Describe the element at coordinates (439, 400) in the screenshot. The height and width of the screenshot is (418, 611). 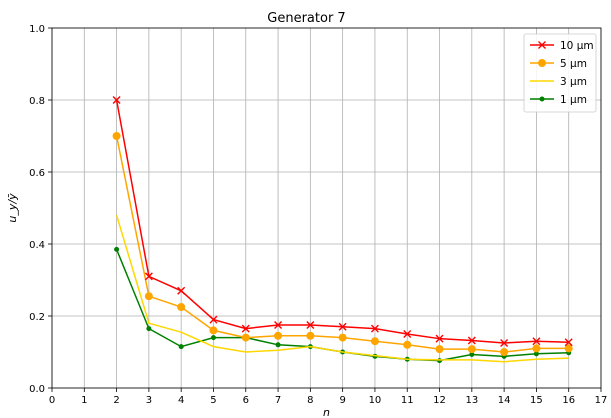
I see `x-tick-label: 12` at that location.